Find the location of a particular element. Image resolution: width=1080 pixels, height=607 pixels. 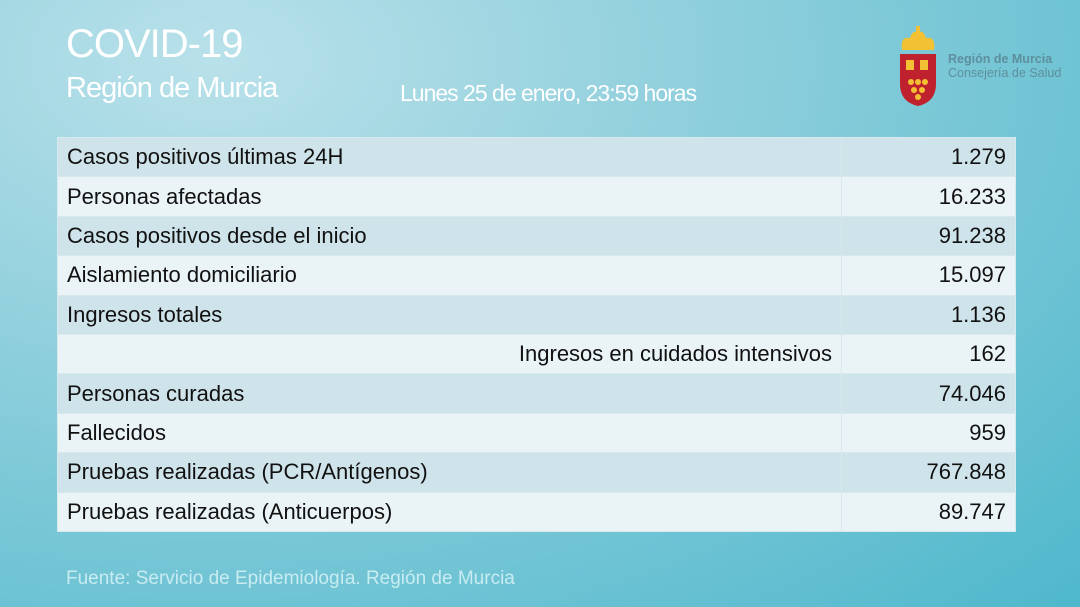

row-value: 15.097 is located at coordinates (928, 275).